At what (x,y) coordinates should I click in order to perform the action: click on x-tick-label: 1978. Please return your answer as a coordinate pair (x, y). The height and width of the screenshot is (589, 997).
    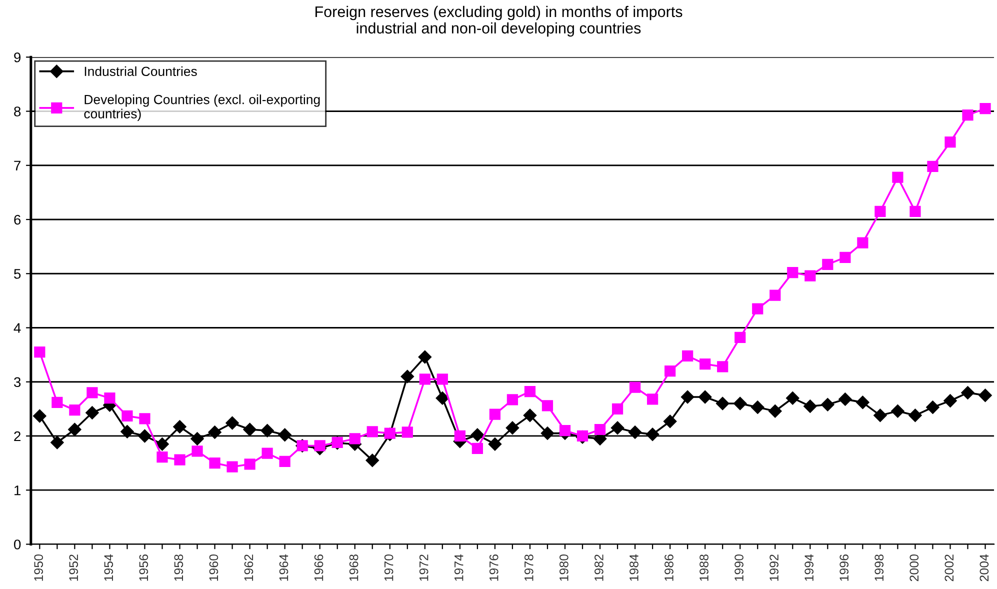
    Looking at the image, I should click on (529, 567).